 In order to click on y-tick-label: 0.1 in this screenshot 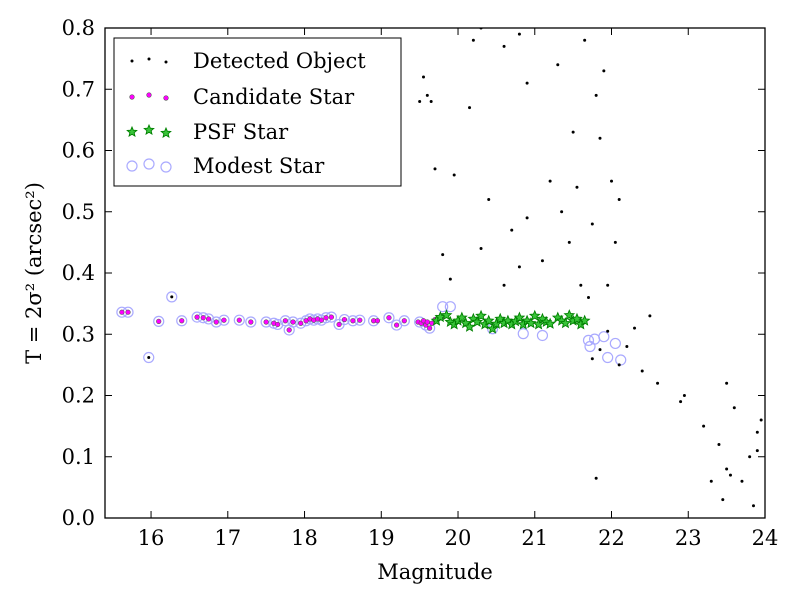, I will do `click(78, 457)`.